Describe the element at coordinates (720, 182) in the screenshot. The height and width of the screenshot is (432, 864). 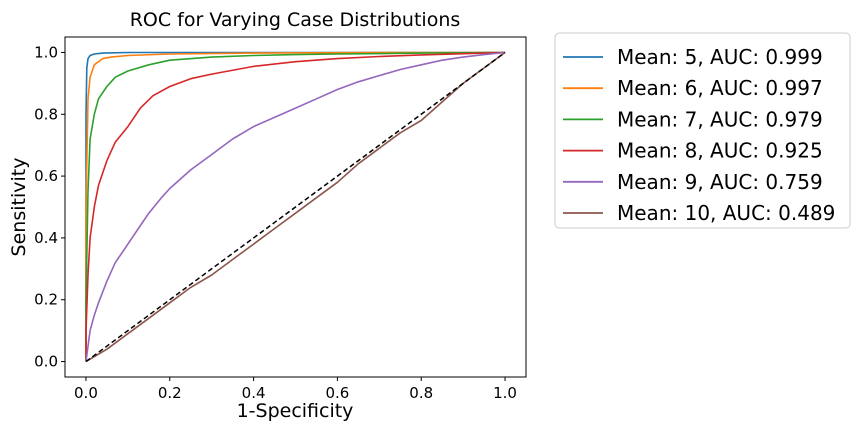
I see `legend-label-5: Mean: 9, AUC: 0.759` at that location.